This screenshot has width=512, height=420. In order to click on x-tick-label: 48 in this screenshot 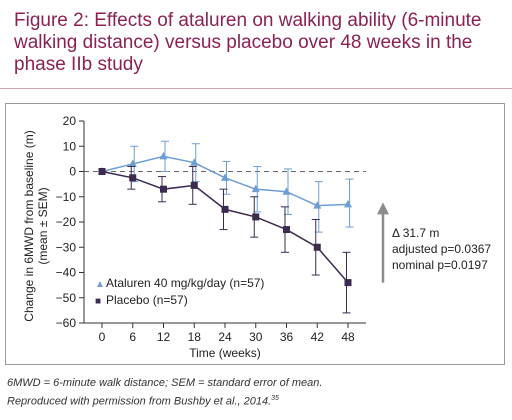, I will do `click(348, 337)`.